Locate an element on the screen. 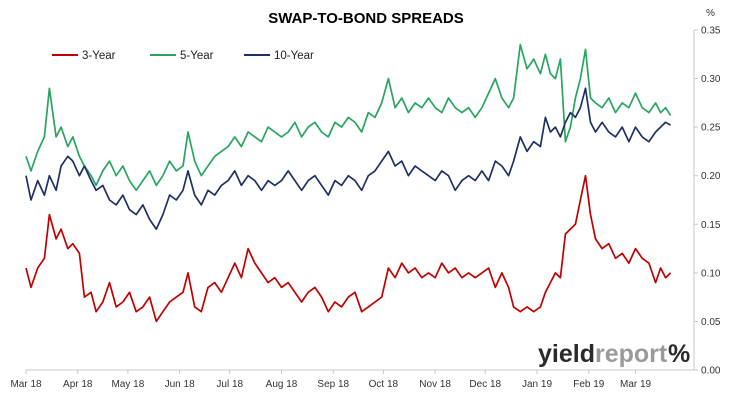 This screenshot has height=400, width=732. y-tick-label: 0.20 is located at coordinates (711, 176).